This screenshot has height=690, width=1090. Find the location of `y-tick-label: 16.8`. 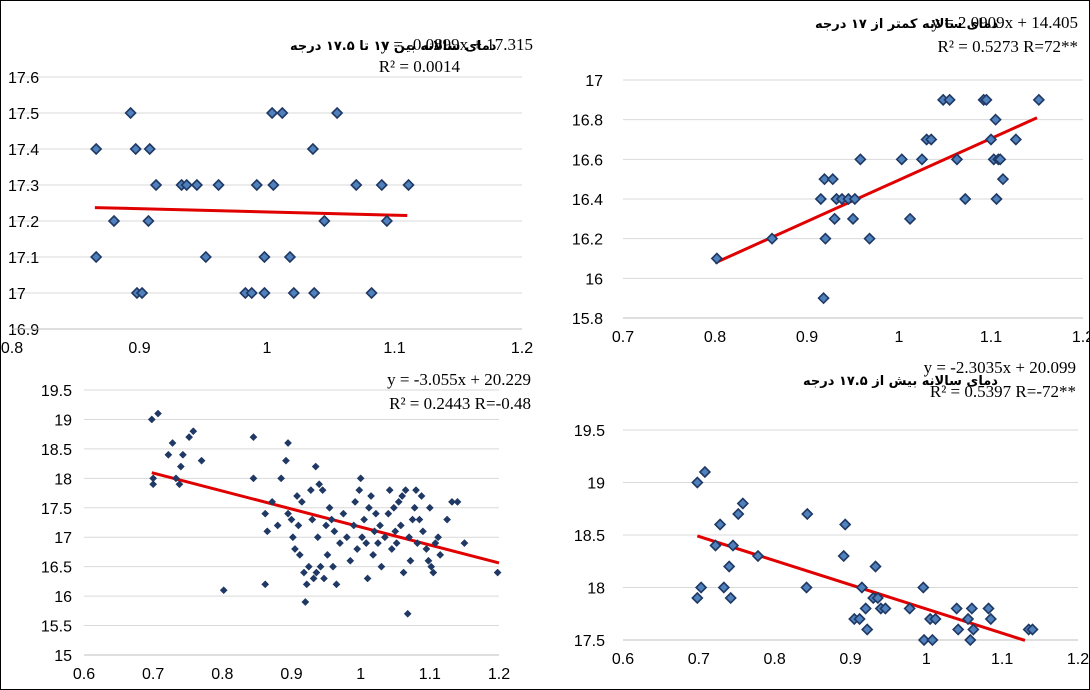

y-tick-label: 16.8 is located at coordinates (587, 121).